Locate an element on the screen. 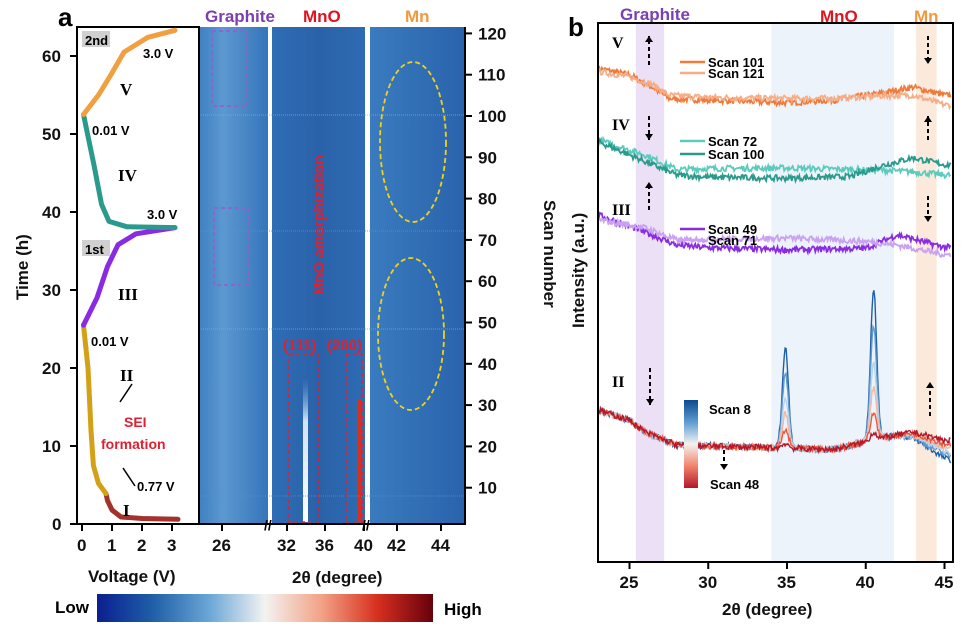  cycle-label-1st: 1st is located at coordinates (94, 249).